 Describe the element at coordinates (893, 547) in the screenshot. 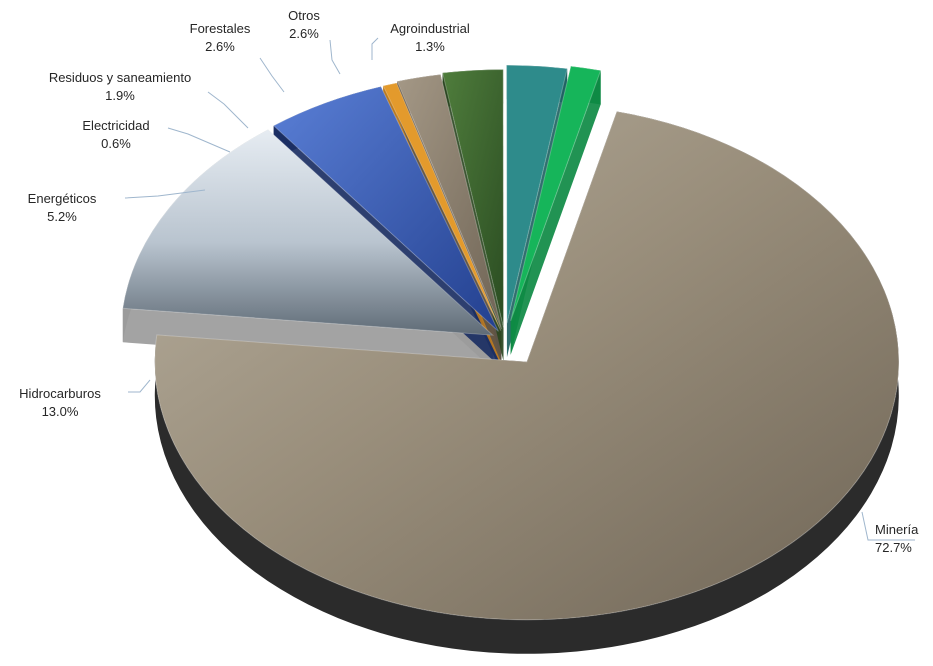

I see `slice-value-minería: 72.7%` at that location.